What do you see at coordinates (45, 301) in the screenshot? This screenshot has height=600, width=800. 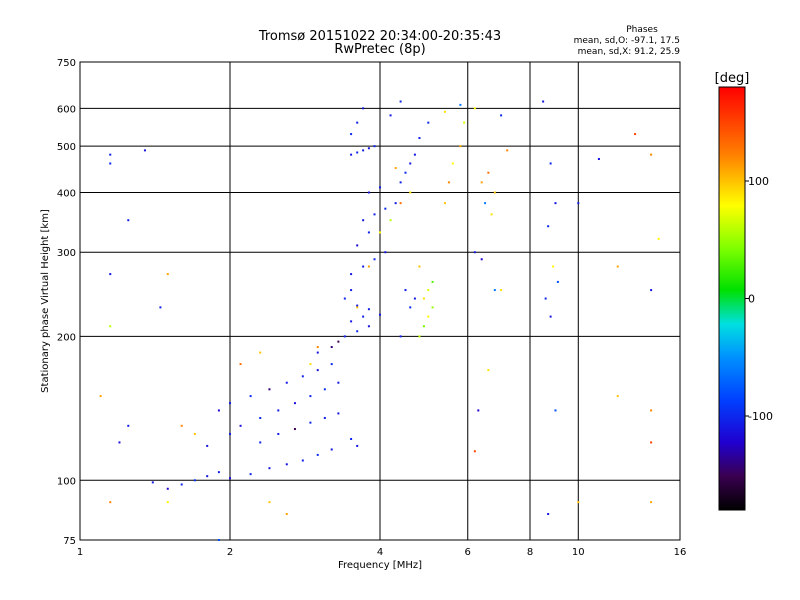 I see `y-axis-label: Stationary phase Virtual Height [km]` at bounding box center [45, 301].